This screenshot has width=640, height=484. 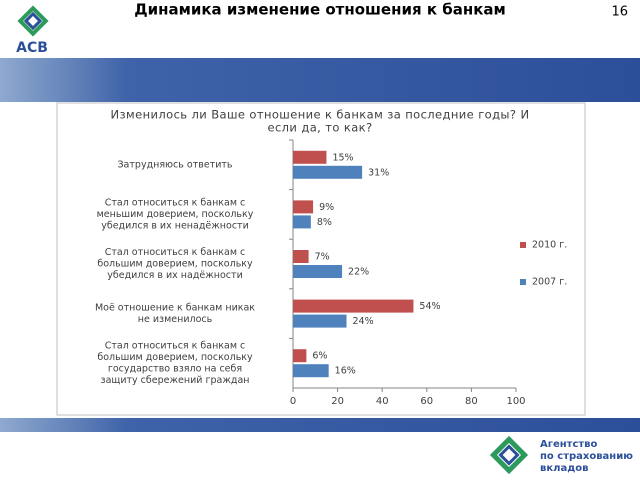 What do you see at coordinates (175, 368) in the screenshot?
I see `category-label: государство взяло на себя` at bounding box center [175, 368].